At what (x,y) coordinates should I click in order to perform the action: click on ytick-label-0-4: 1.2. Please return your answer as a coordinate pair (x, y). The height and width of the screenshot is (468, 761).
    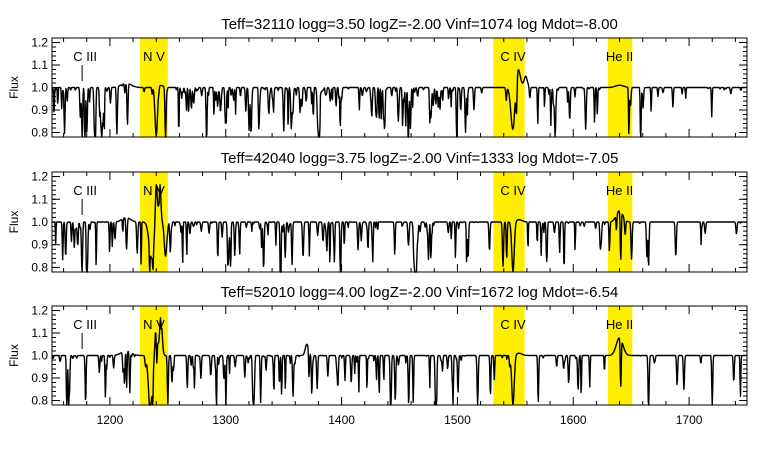
    Looking at the image, I should click on (39, 43).